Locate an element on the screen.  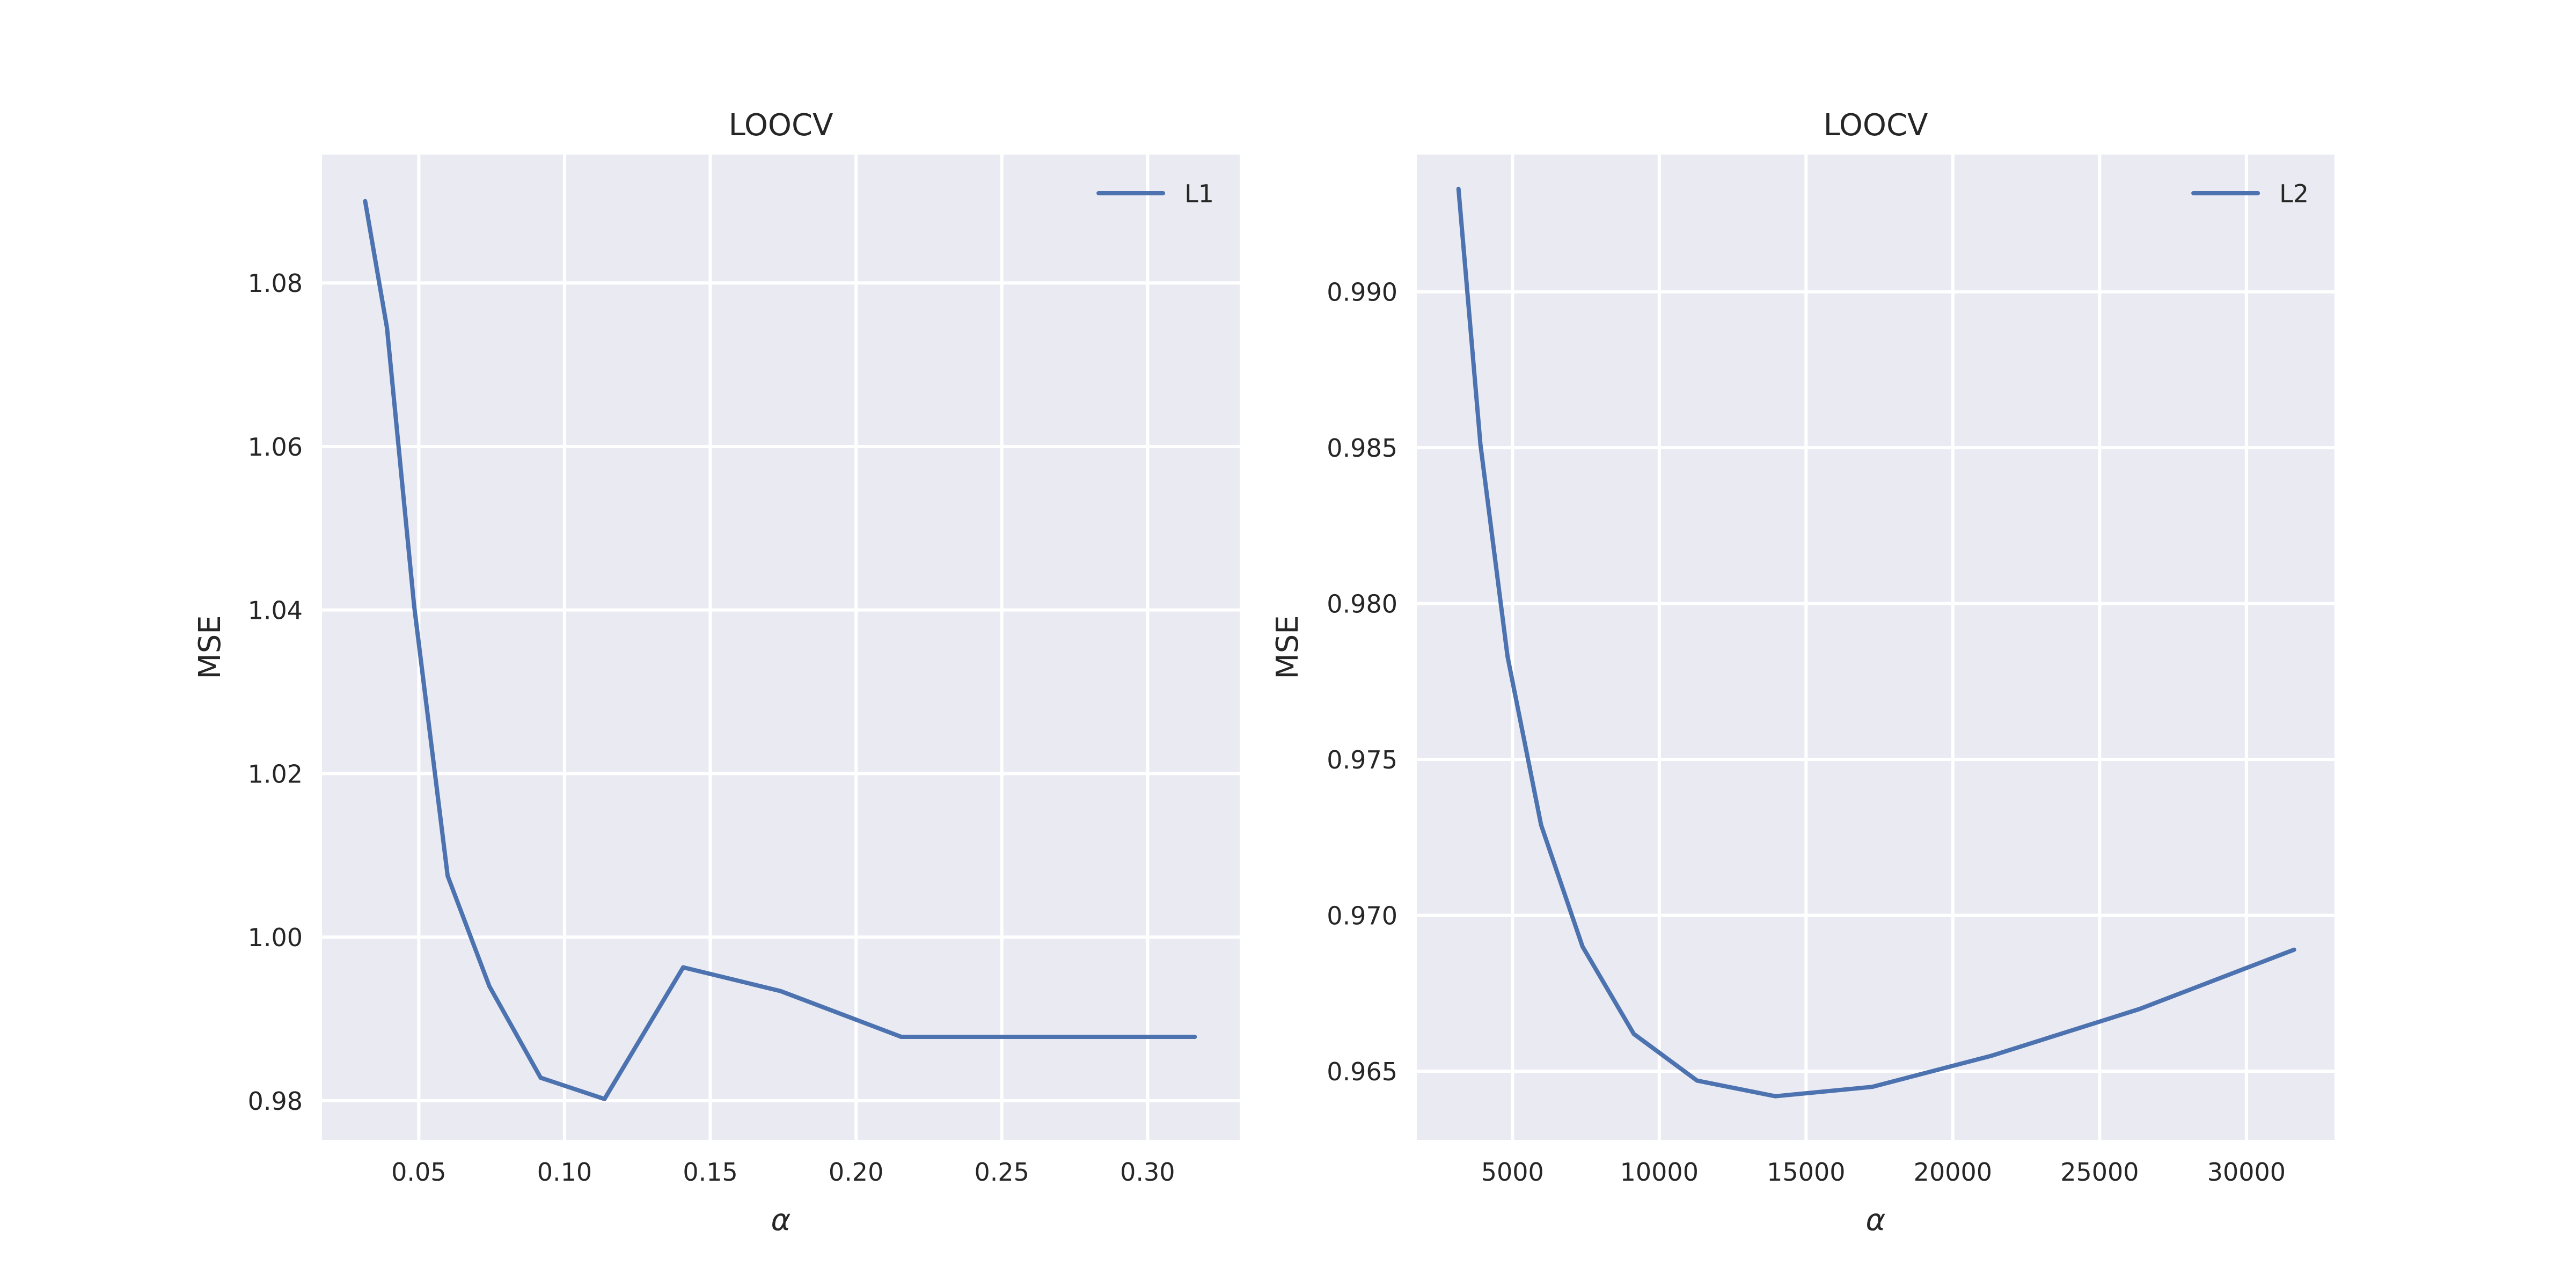
x-tick-label: 0.05 is located at coordinates (418, 1172).